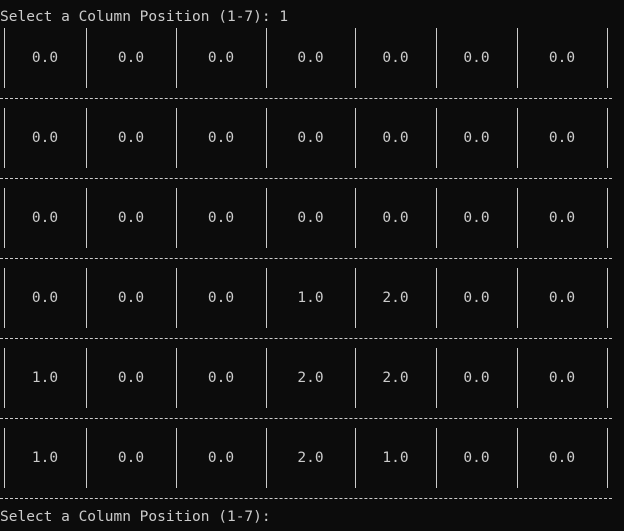 Image resolution: width=624 pixels, height=531 pixels. I want to click on column-prompt: Select a Column Position (1-7): 1, so click(144, 17).